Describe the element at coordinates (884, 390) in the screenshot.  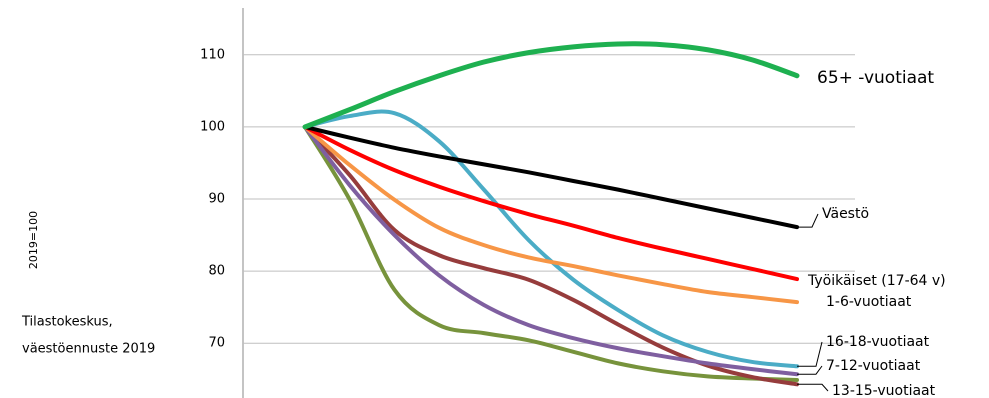
I see `series-label: 13-15-vuotiaat` at that location.